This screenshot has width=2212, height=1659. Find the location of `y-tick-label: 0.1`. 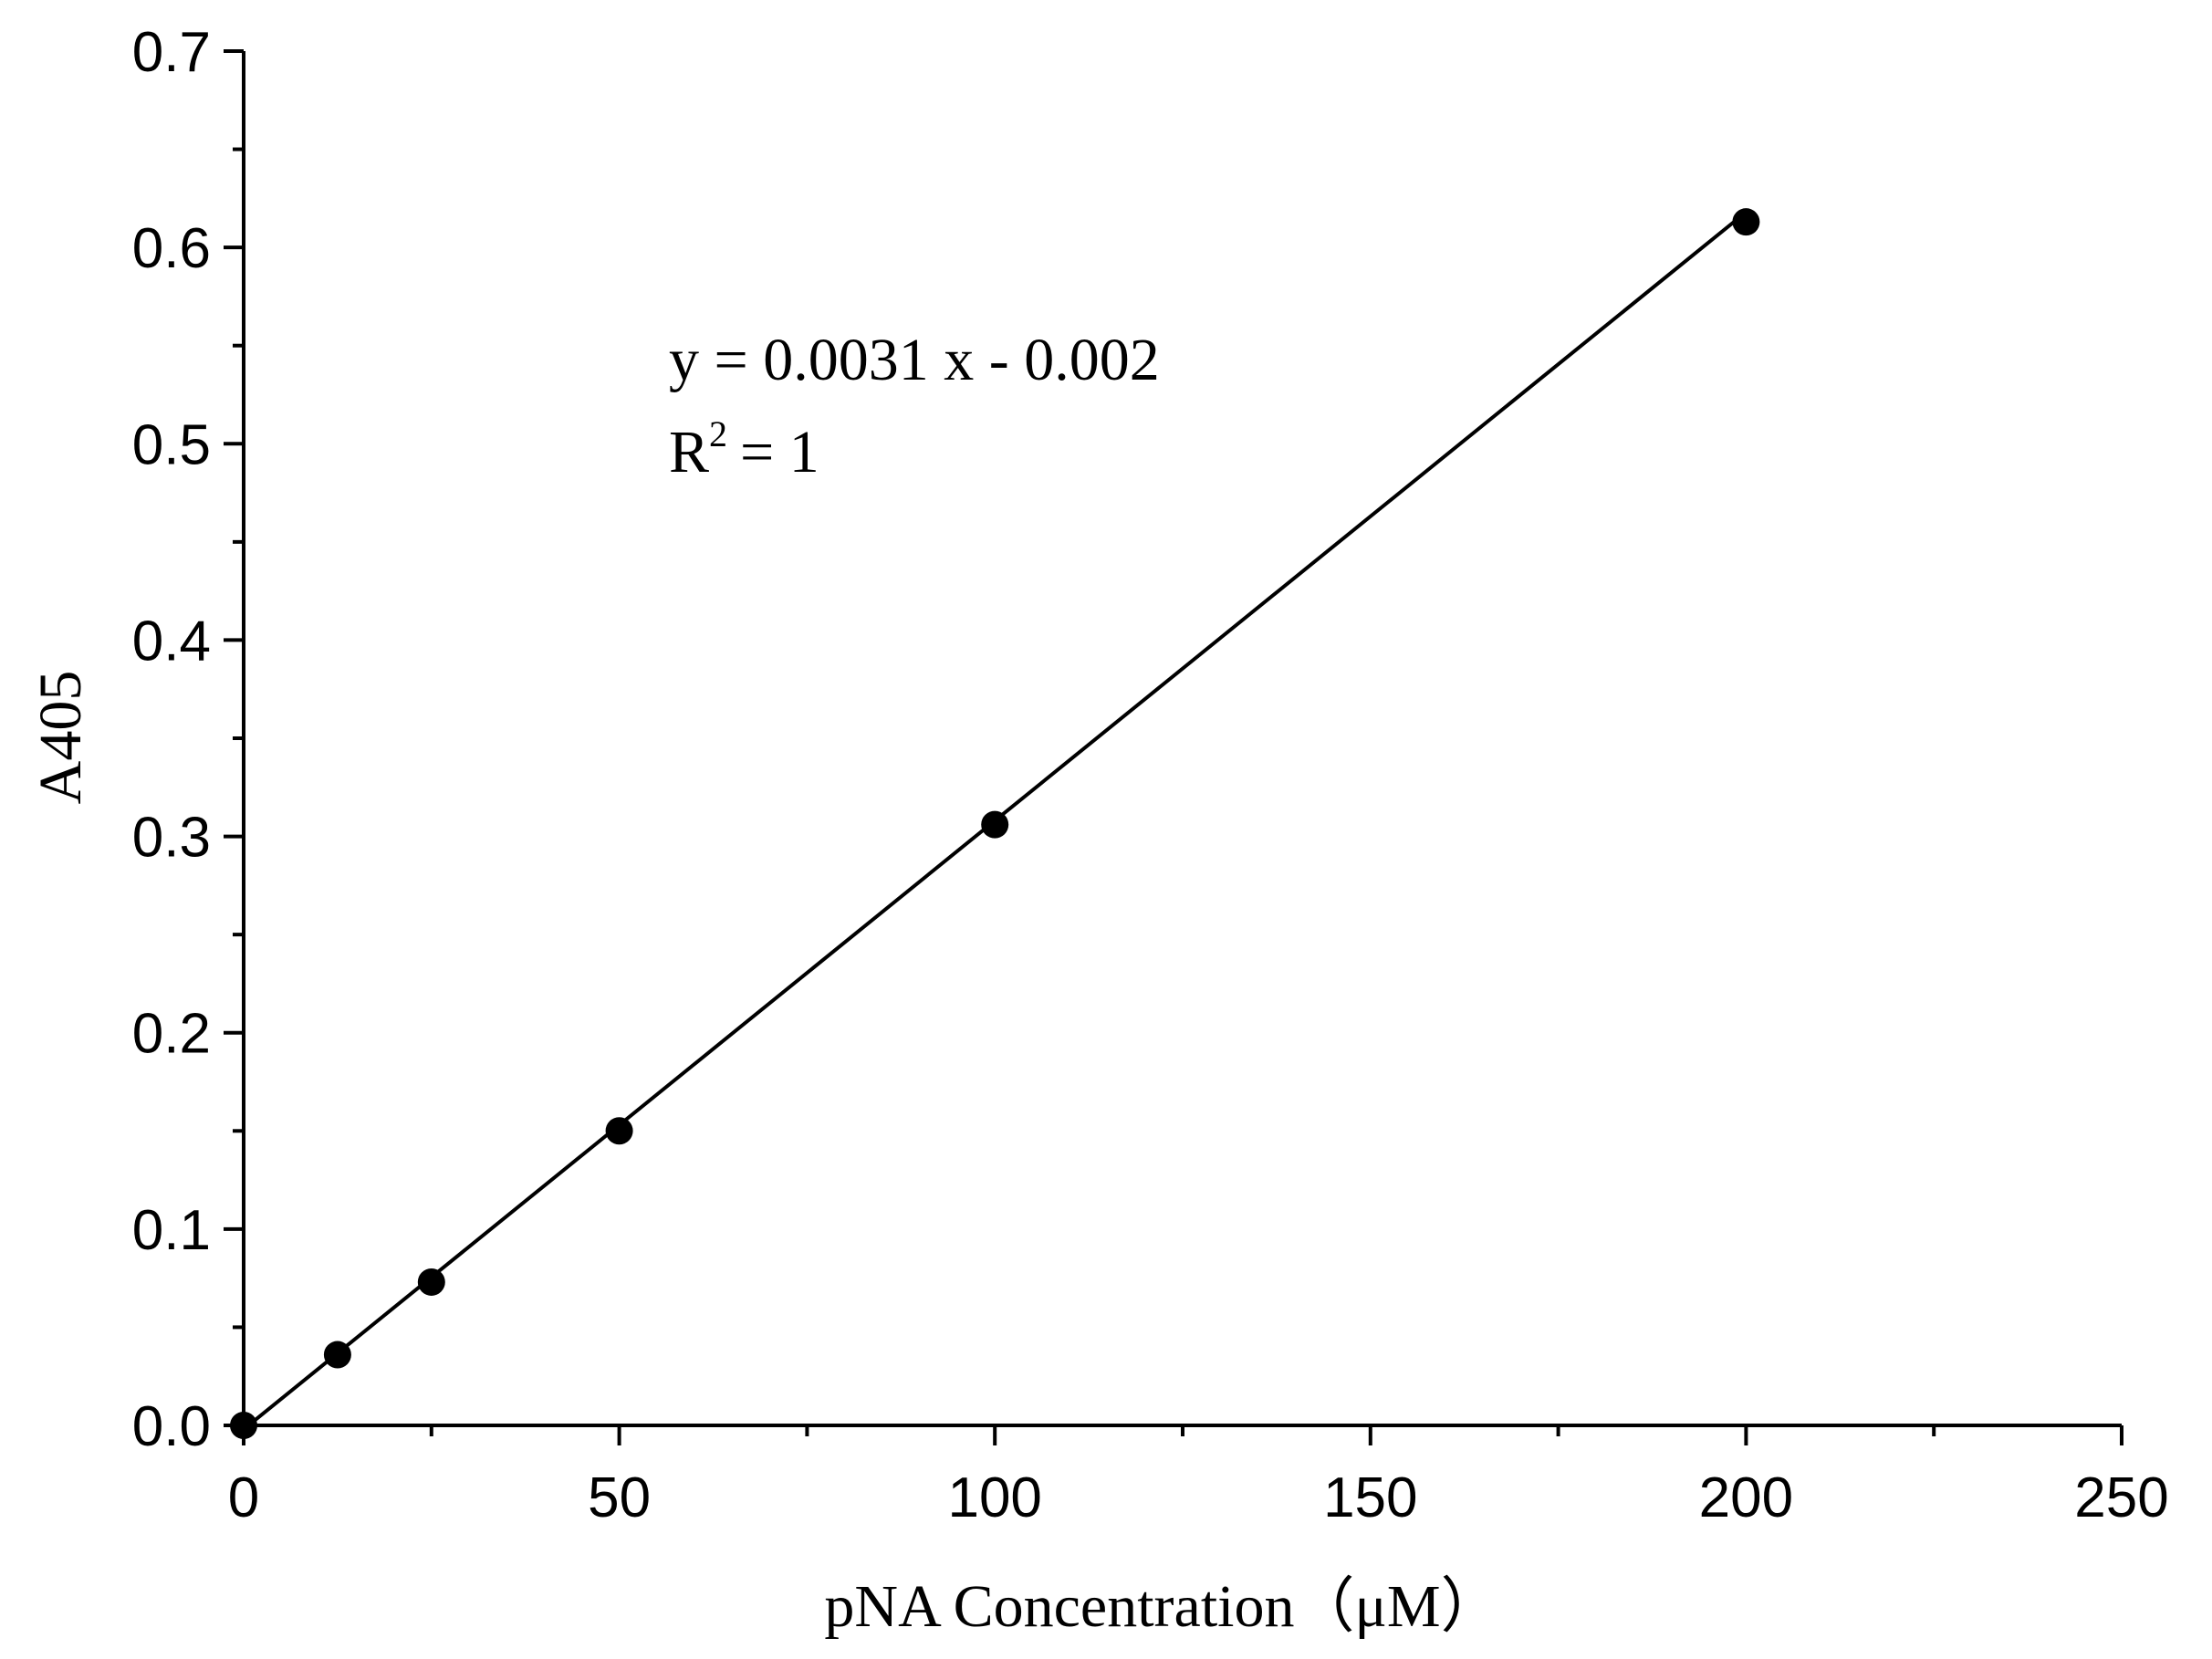

y-tick-label: 0.1 is located at coordinates (171, 1230).